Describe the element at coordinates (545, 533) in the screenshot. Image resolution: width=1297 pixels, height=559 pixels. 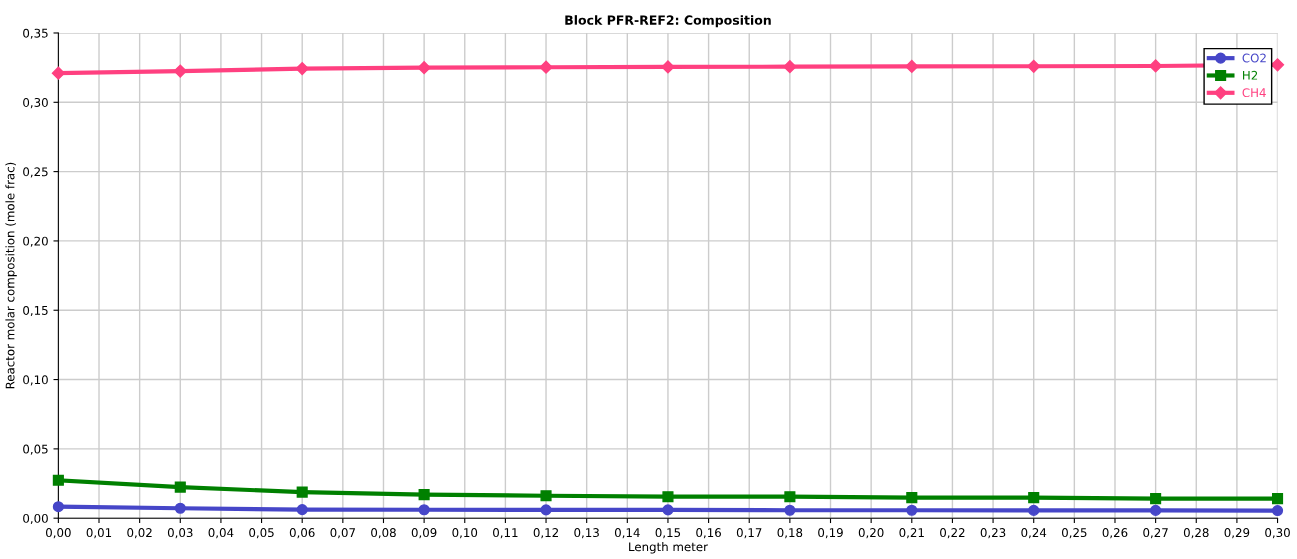
I see `x-tick-label: 0,12` at that location.